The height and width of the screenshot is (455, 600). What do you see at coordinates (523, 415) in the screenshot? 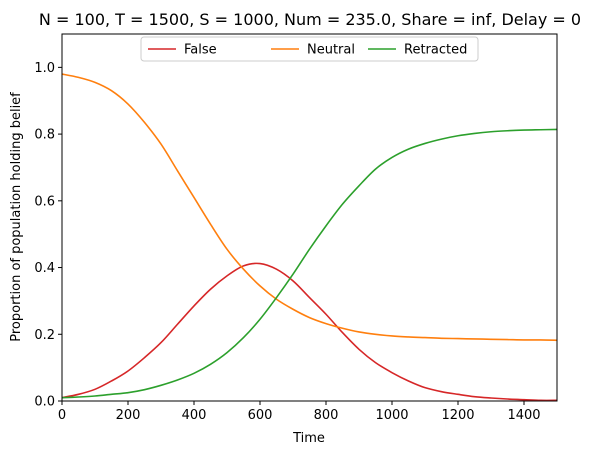
I see `x-tick-label: 1400` at bounding box center [523, 415].